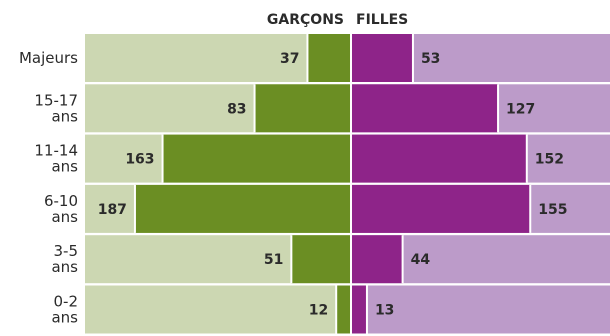 The image size is (610, 336). I want to click on data-label-girls: 53, so click(430, 59).